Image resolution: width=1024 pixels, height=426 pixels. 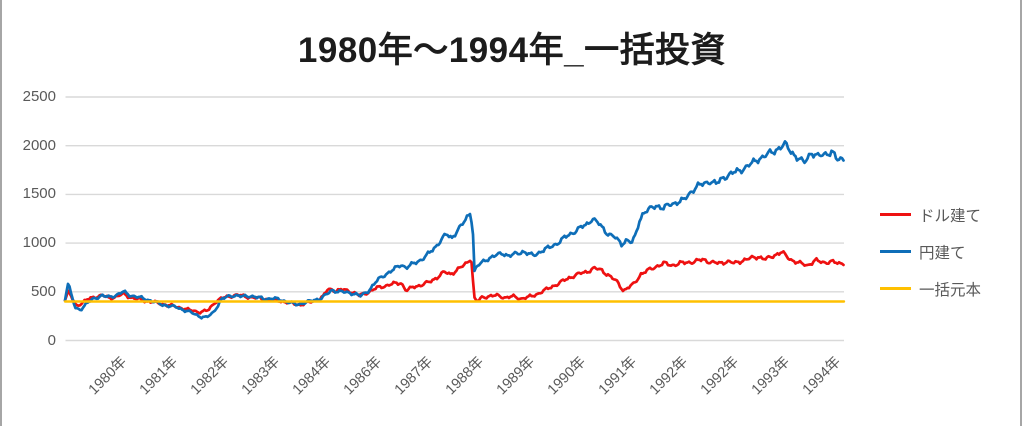 What do you see at coordinates (39, 243) in the screenshot?
I see `y-tick-label: 1000` at bounding box center [39, 243].